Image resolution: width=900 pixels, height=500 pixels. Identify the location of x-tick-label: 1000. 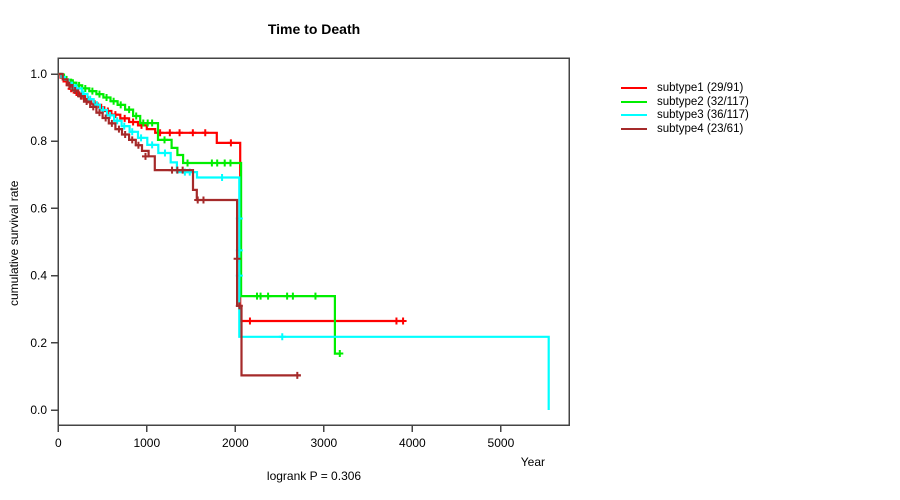
(146, 443).